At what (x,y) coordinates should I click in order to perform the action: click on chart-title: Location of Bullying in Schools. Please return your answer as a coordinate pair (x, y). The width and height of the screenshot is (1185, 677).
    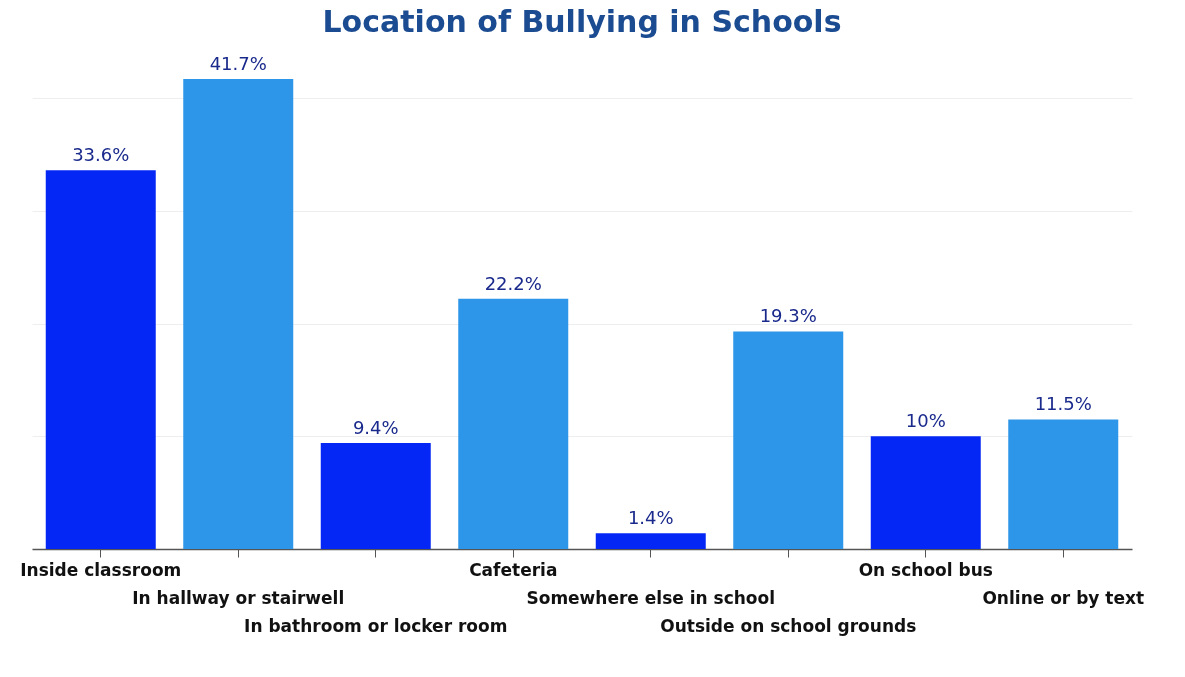
    Looking at the image, I should click on (582, 21).